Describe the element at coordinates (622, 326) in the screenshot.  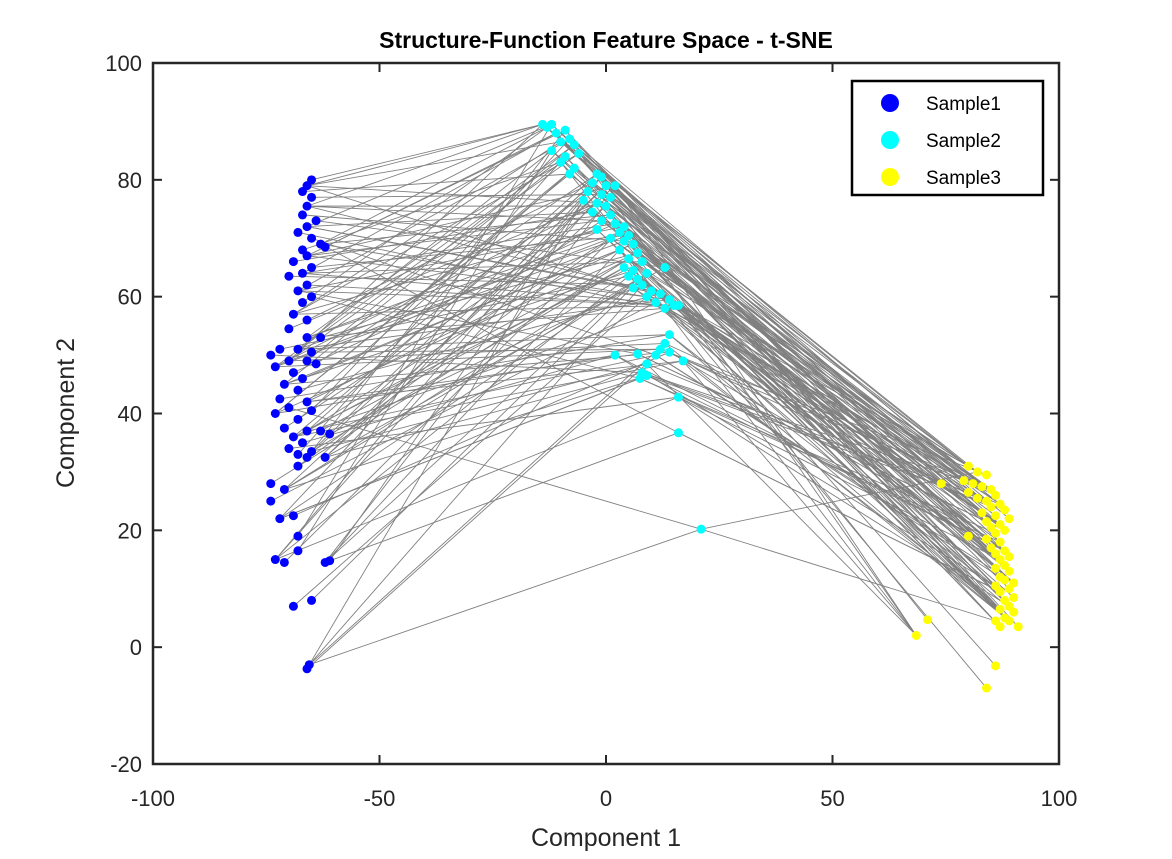
I see `series-sample2` at that location.